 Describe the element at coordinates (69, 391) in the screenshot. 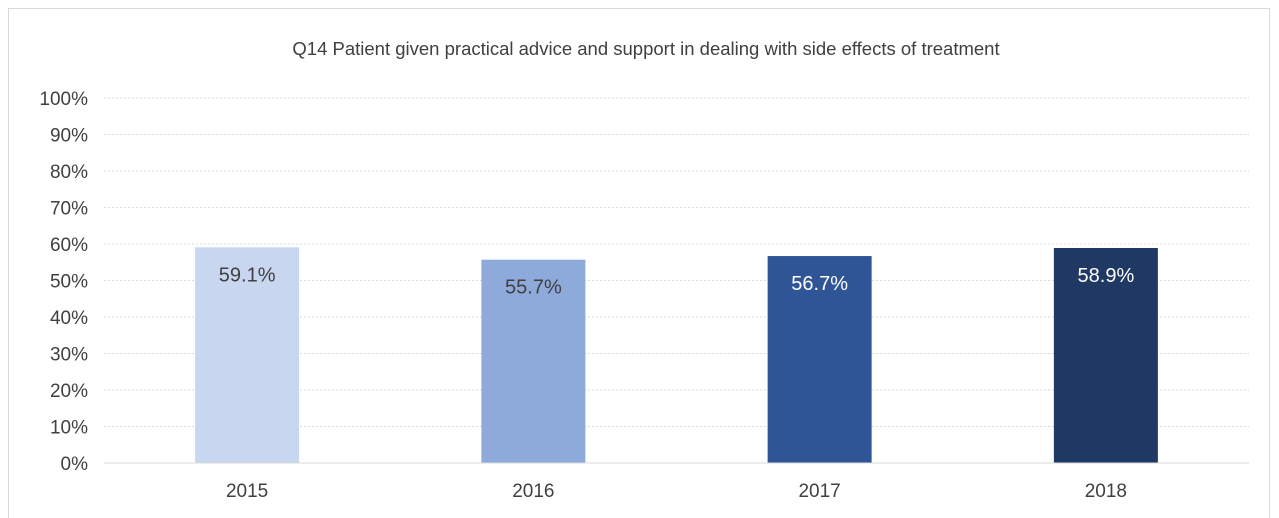

I see `y-tick-label: 20%` at that location.